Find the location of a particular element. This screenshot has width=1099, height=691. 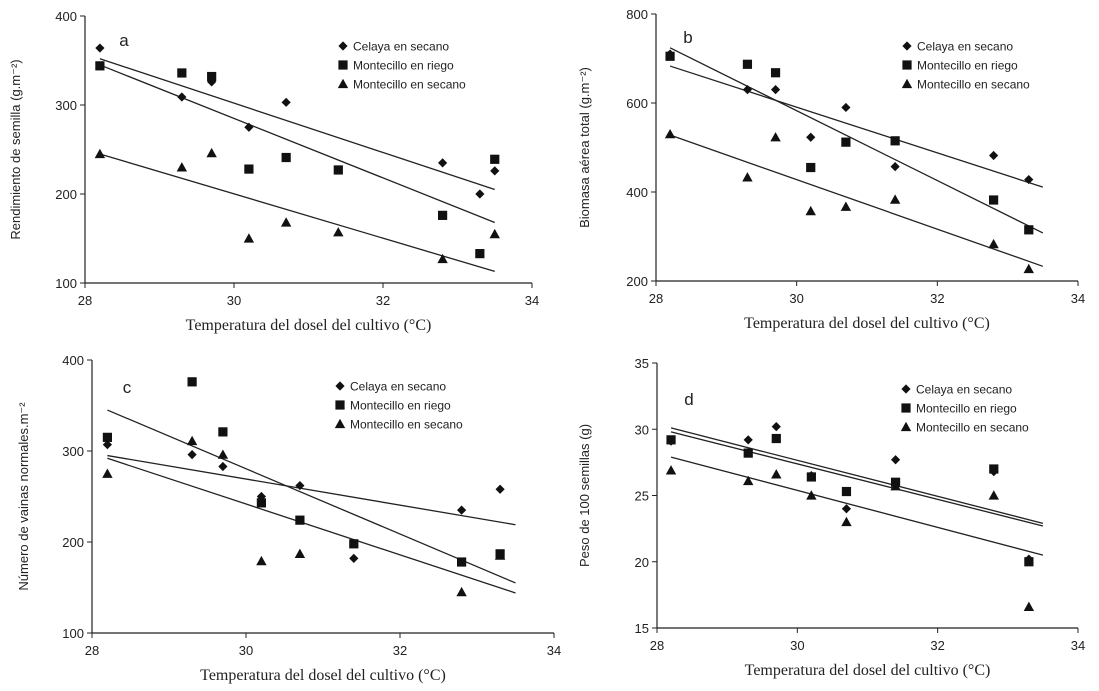

legend-label-d-0: Celaya en secano is located at coordinates (964, 390).